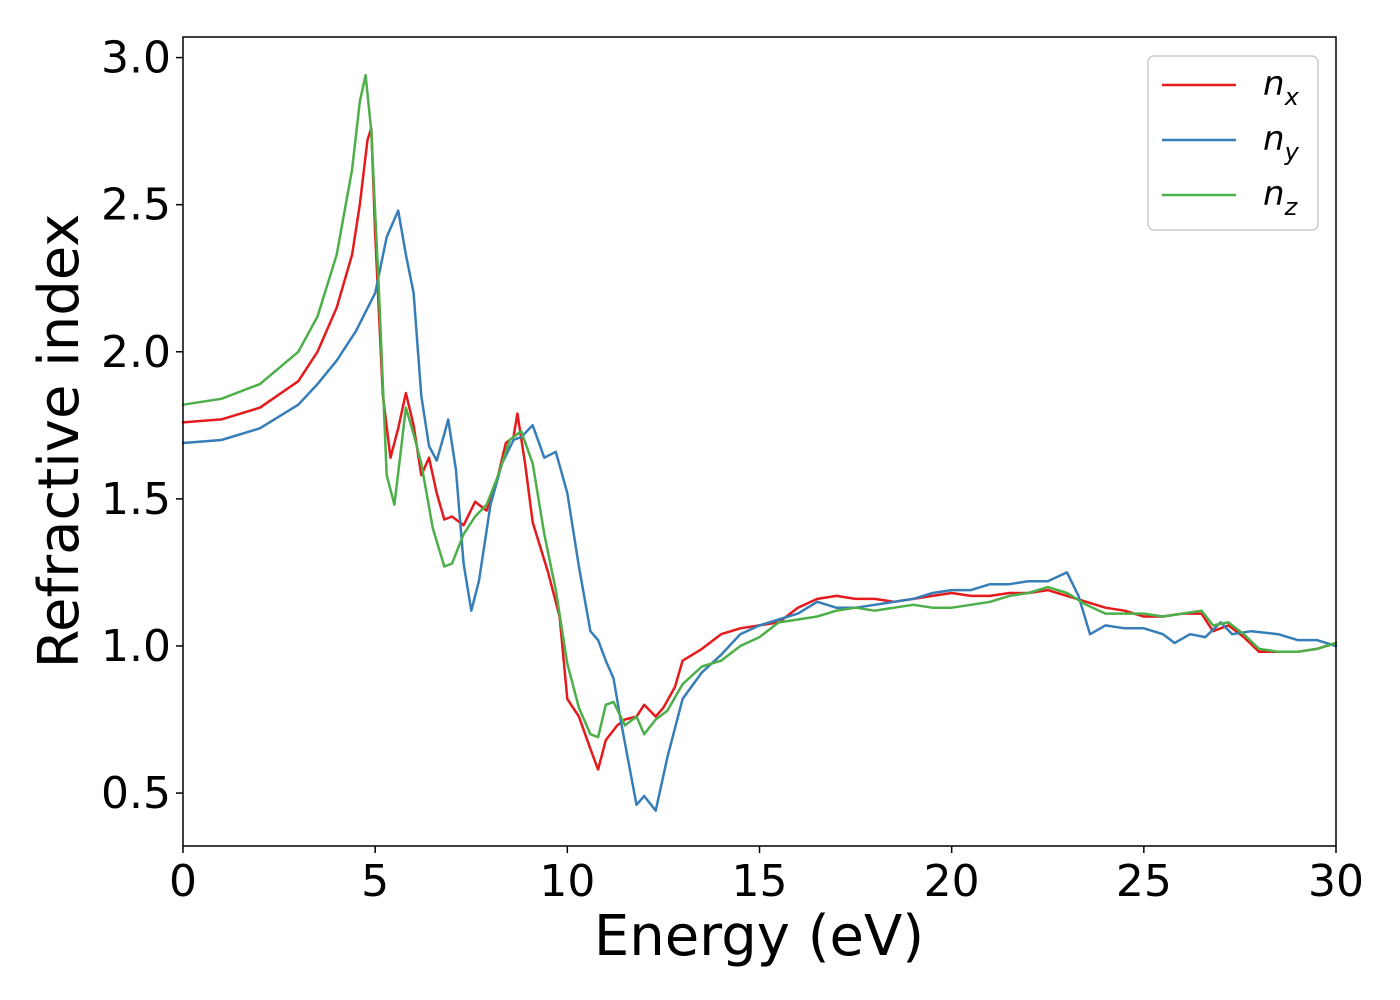 This screenshot has height=1000, width=1400. I want to click on y-tick-label: 0.5, so click(136, 793).